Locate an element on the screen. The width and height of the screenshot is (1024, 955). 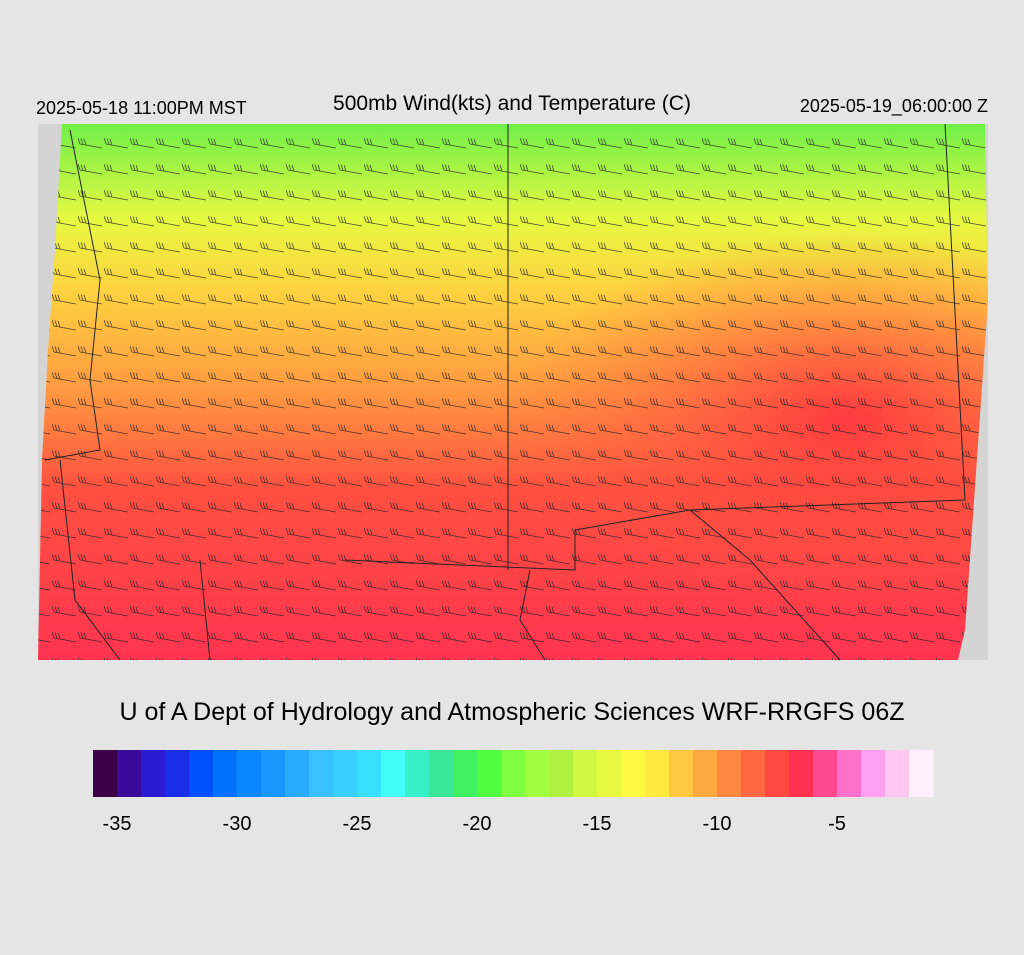
colorbar-tick-label: -5 is located at coordinates (837, 824).